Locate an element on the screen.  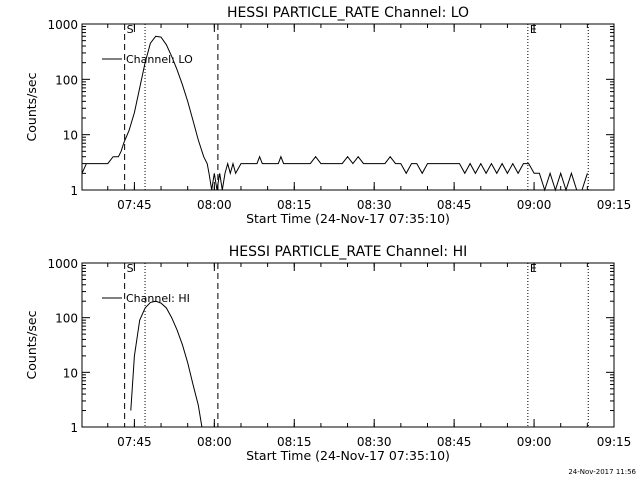
legend-label: Channel: LO is located at coordinates (159, 59).